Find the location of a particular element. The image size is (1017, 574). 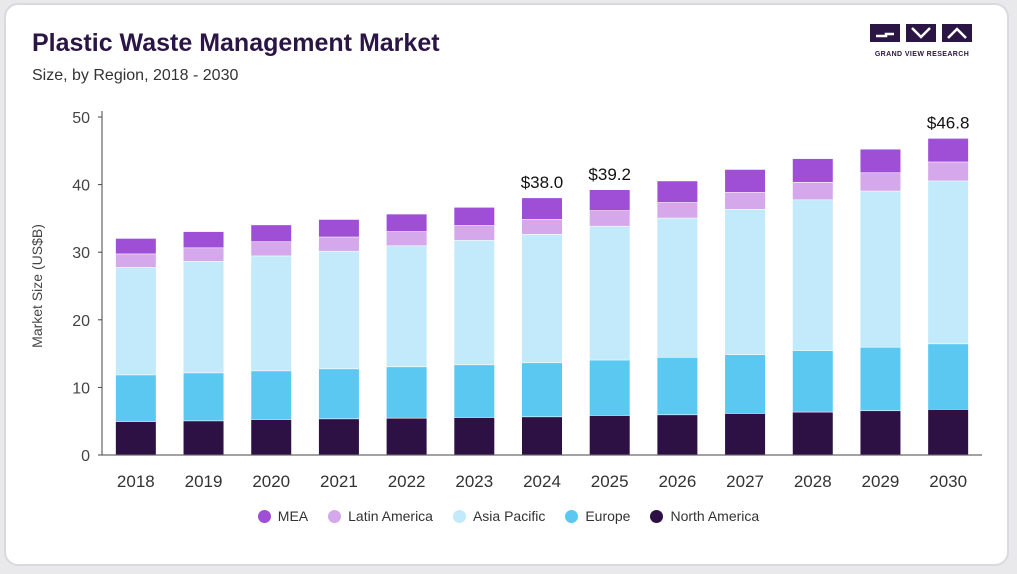

x-tick-label: 2020 is located at coordinates (271, 481).